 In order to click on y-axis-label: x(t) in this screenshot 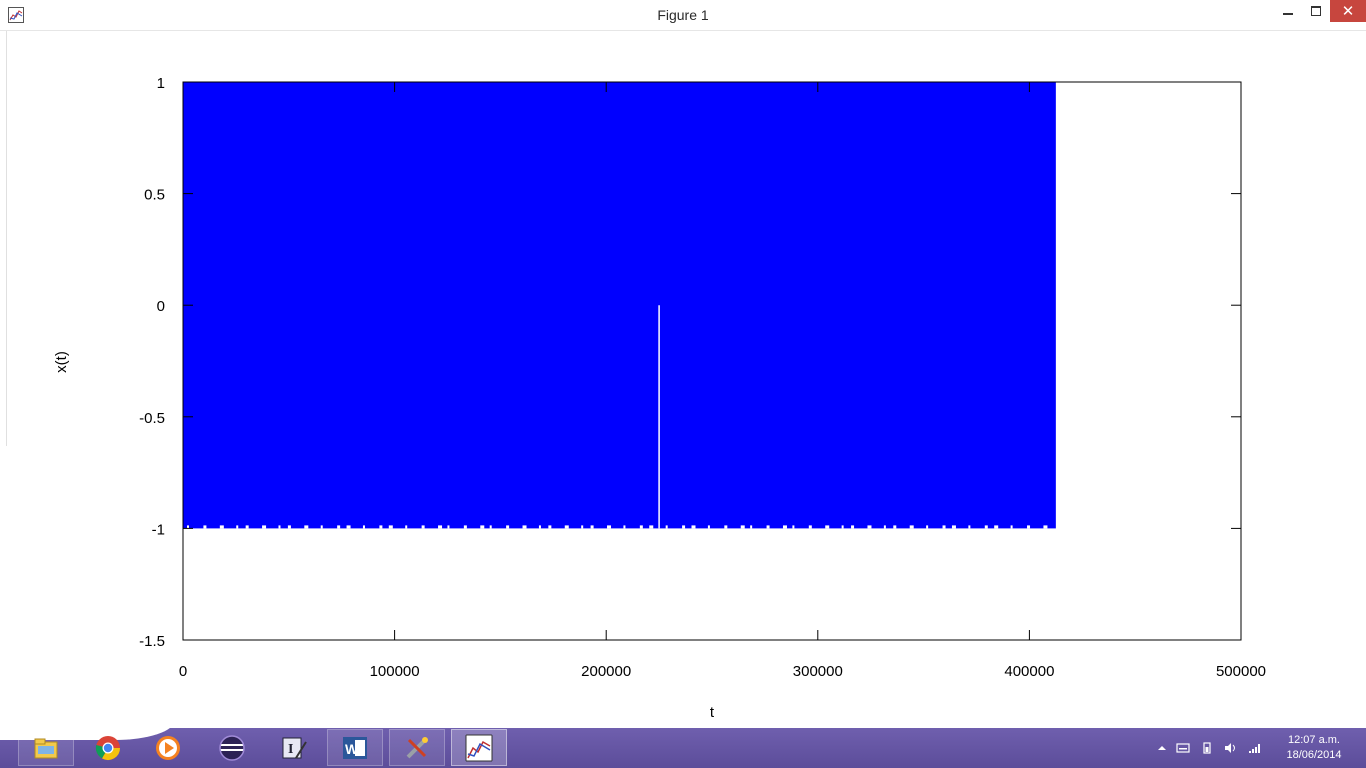, I will do `click(61, 362)`.